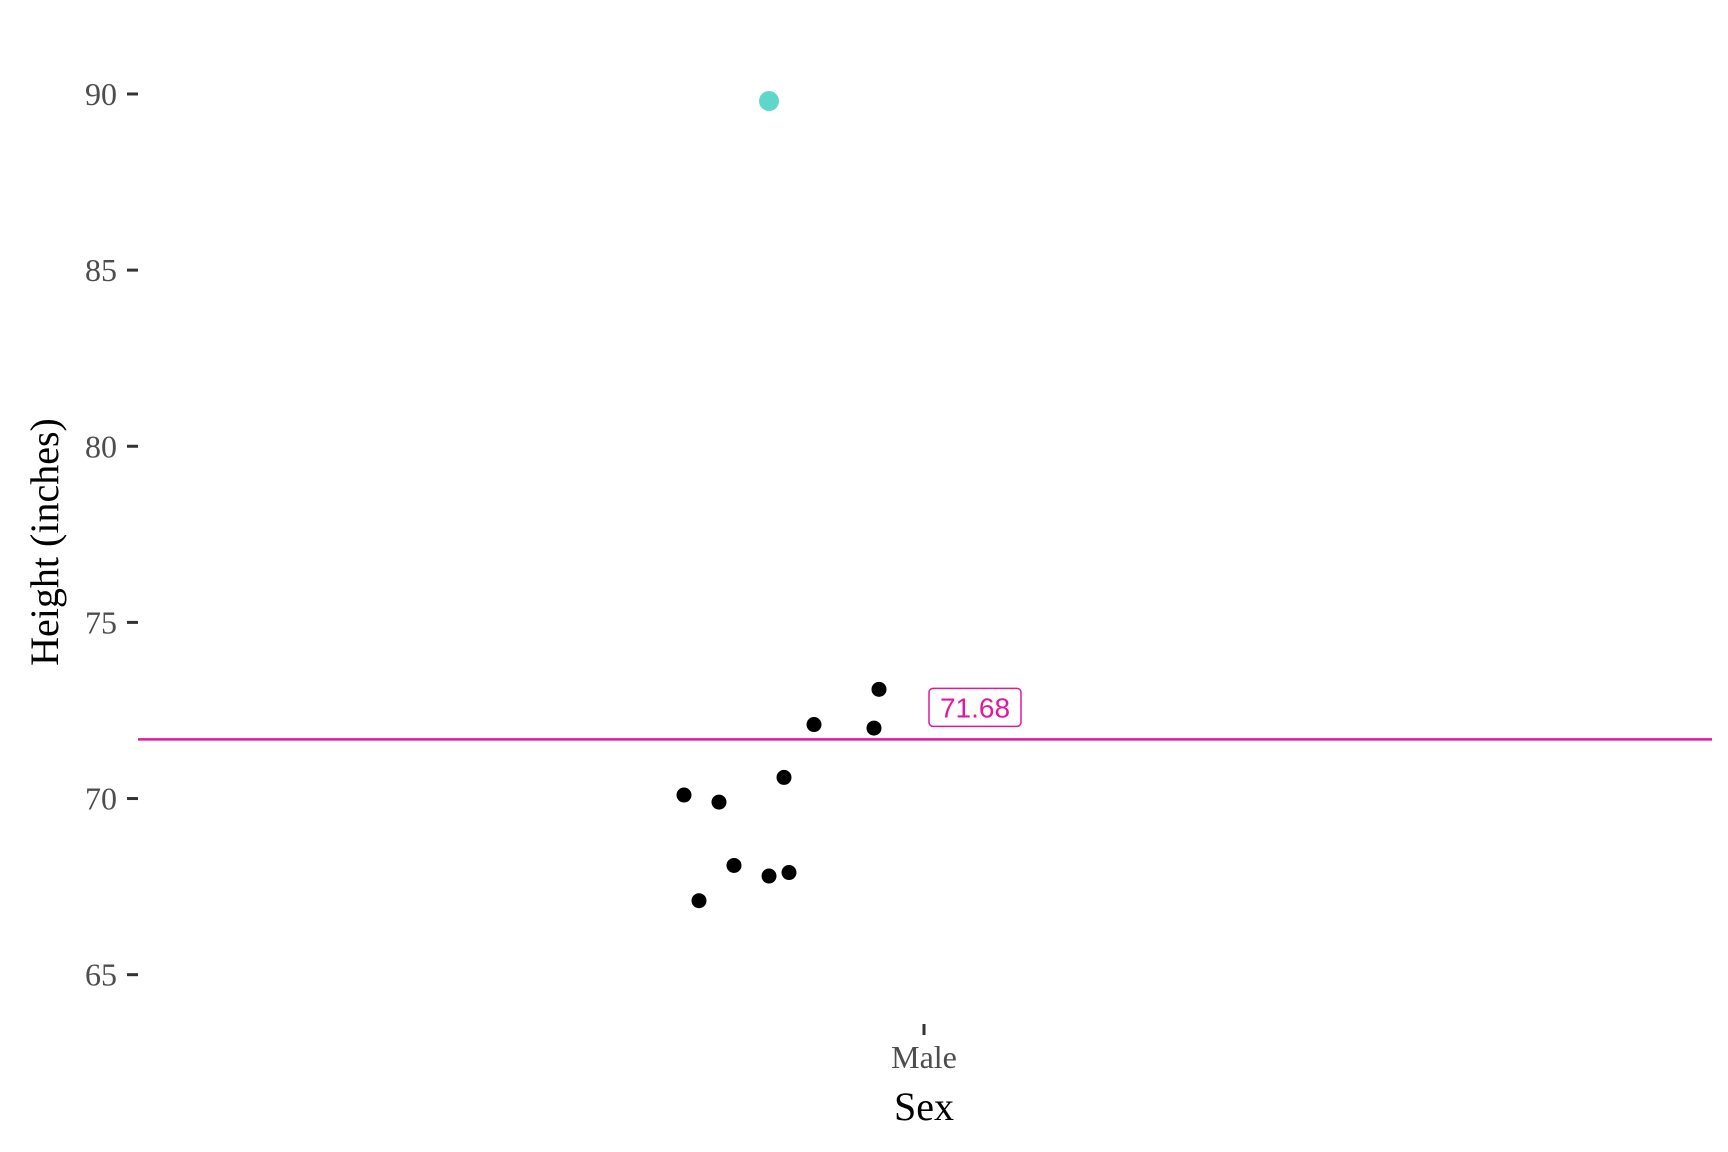 Image resolution: width=1728 pixels, height=1152 pixels. What do you see at coordinates (781, 500) in the screenshot?
I see `data-points` at bounding box center [781, 500].